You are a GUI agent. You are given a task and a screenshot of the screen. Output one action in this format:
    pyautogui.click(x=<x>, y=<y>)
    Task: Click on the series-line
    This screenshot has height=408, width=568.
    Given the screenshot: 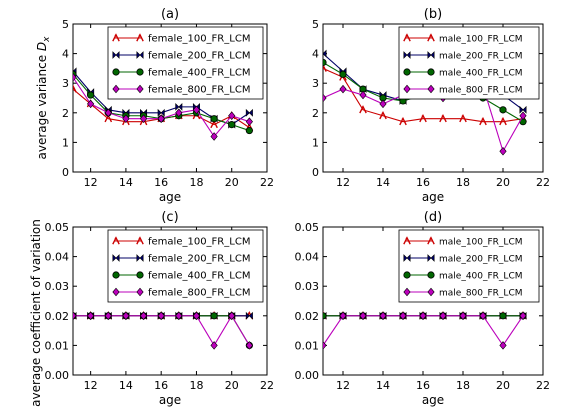 What is the action you would take?
    pyautogui.click(x=161, y=330)
    